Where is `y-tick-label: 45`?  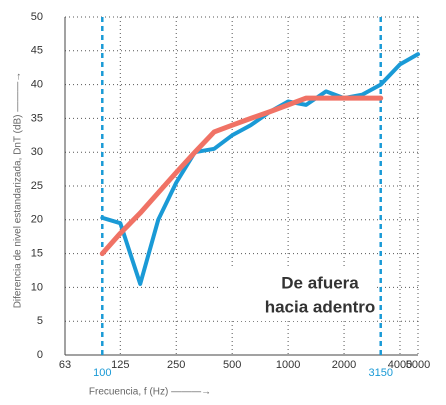
y-tick-label: 45 is located at coordinates (37, 51).